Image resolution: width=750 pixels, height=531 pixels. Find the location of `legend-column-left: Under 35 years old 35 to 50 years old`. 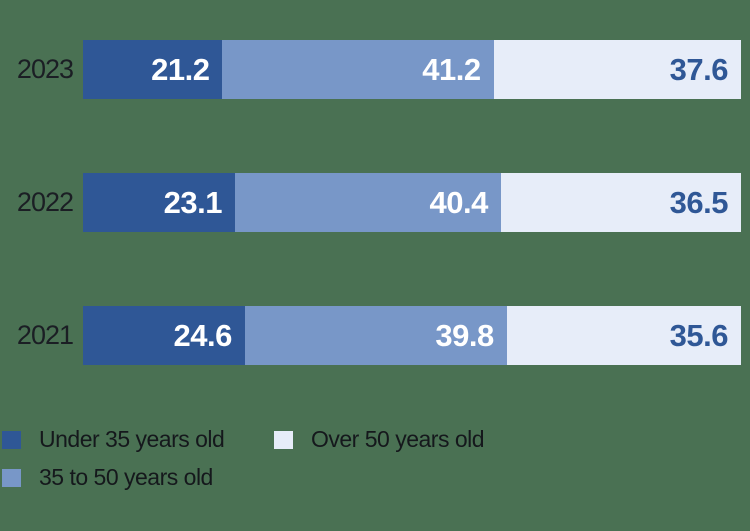

legend-column-left: Under 35 years old 35 to 50 years old is located at coordinates (137, 466).